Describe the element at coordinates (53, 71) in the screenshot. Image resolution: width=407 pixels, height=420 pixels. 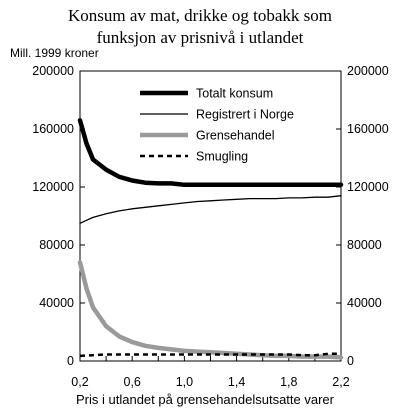
I see `y-tick-label-left: 200000` at that location.